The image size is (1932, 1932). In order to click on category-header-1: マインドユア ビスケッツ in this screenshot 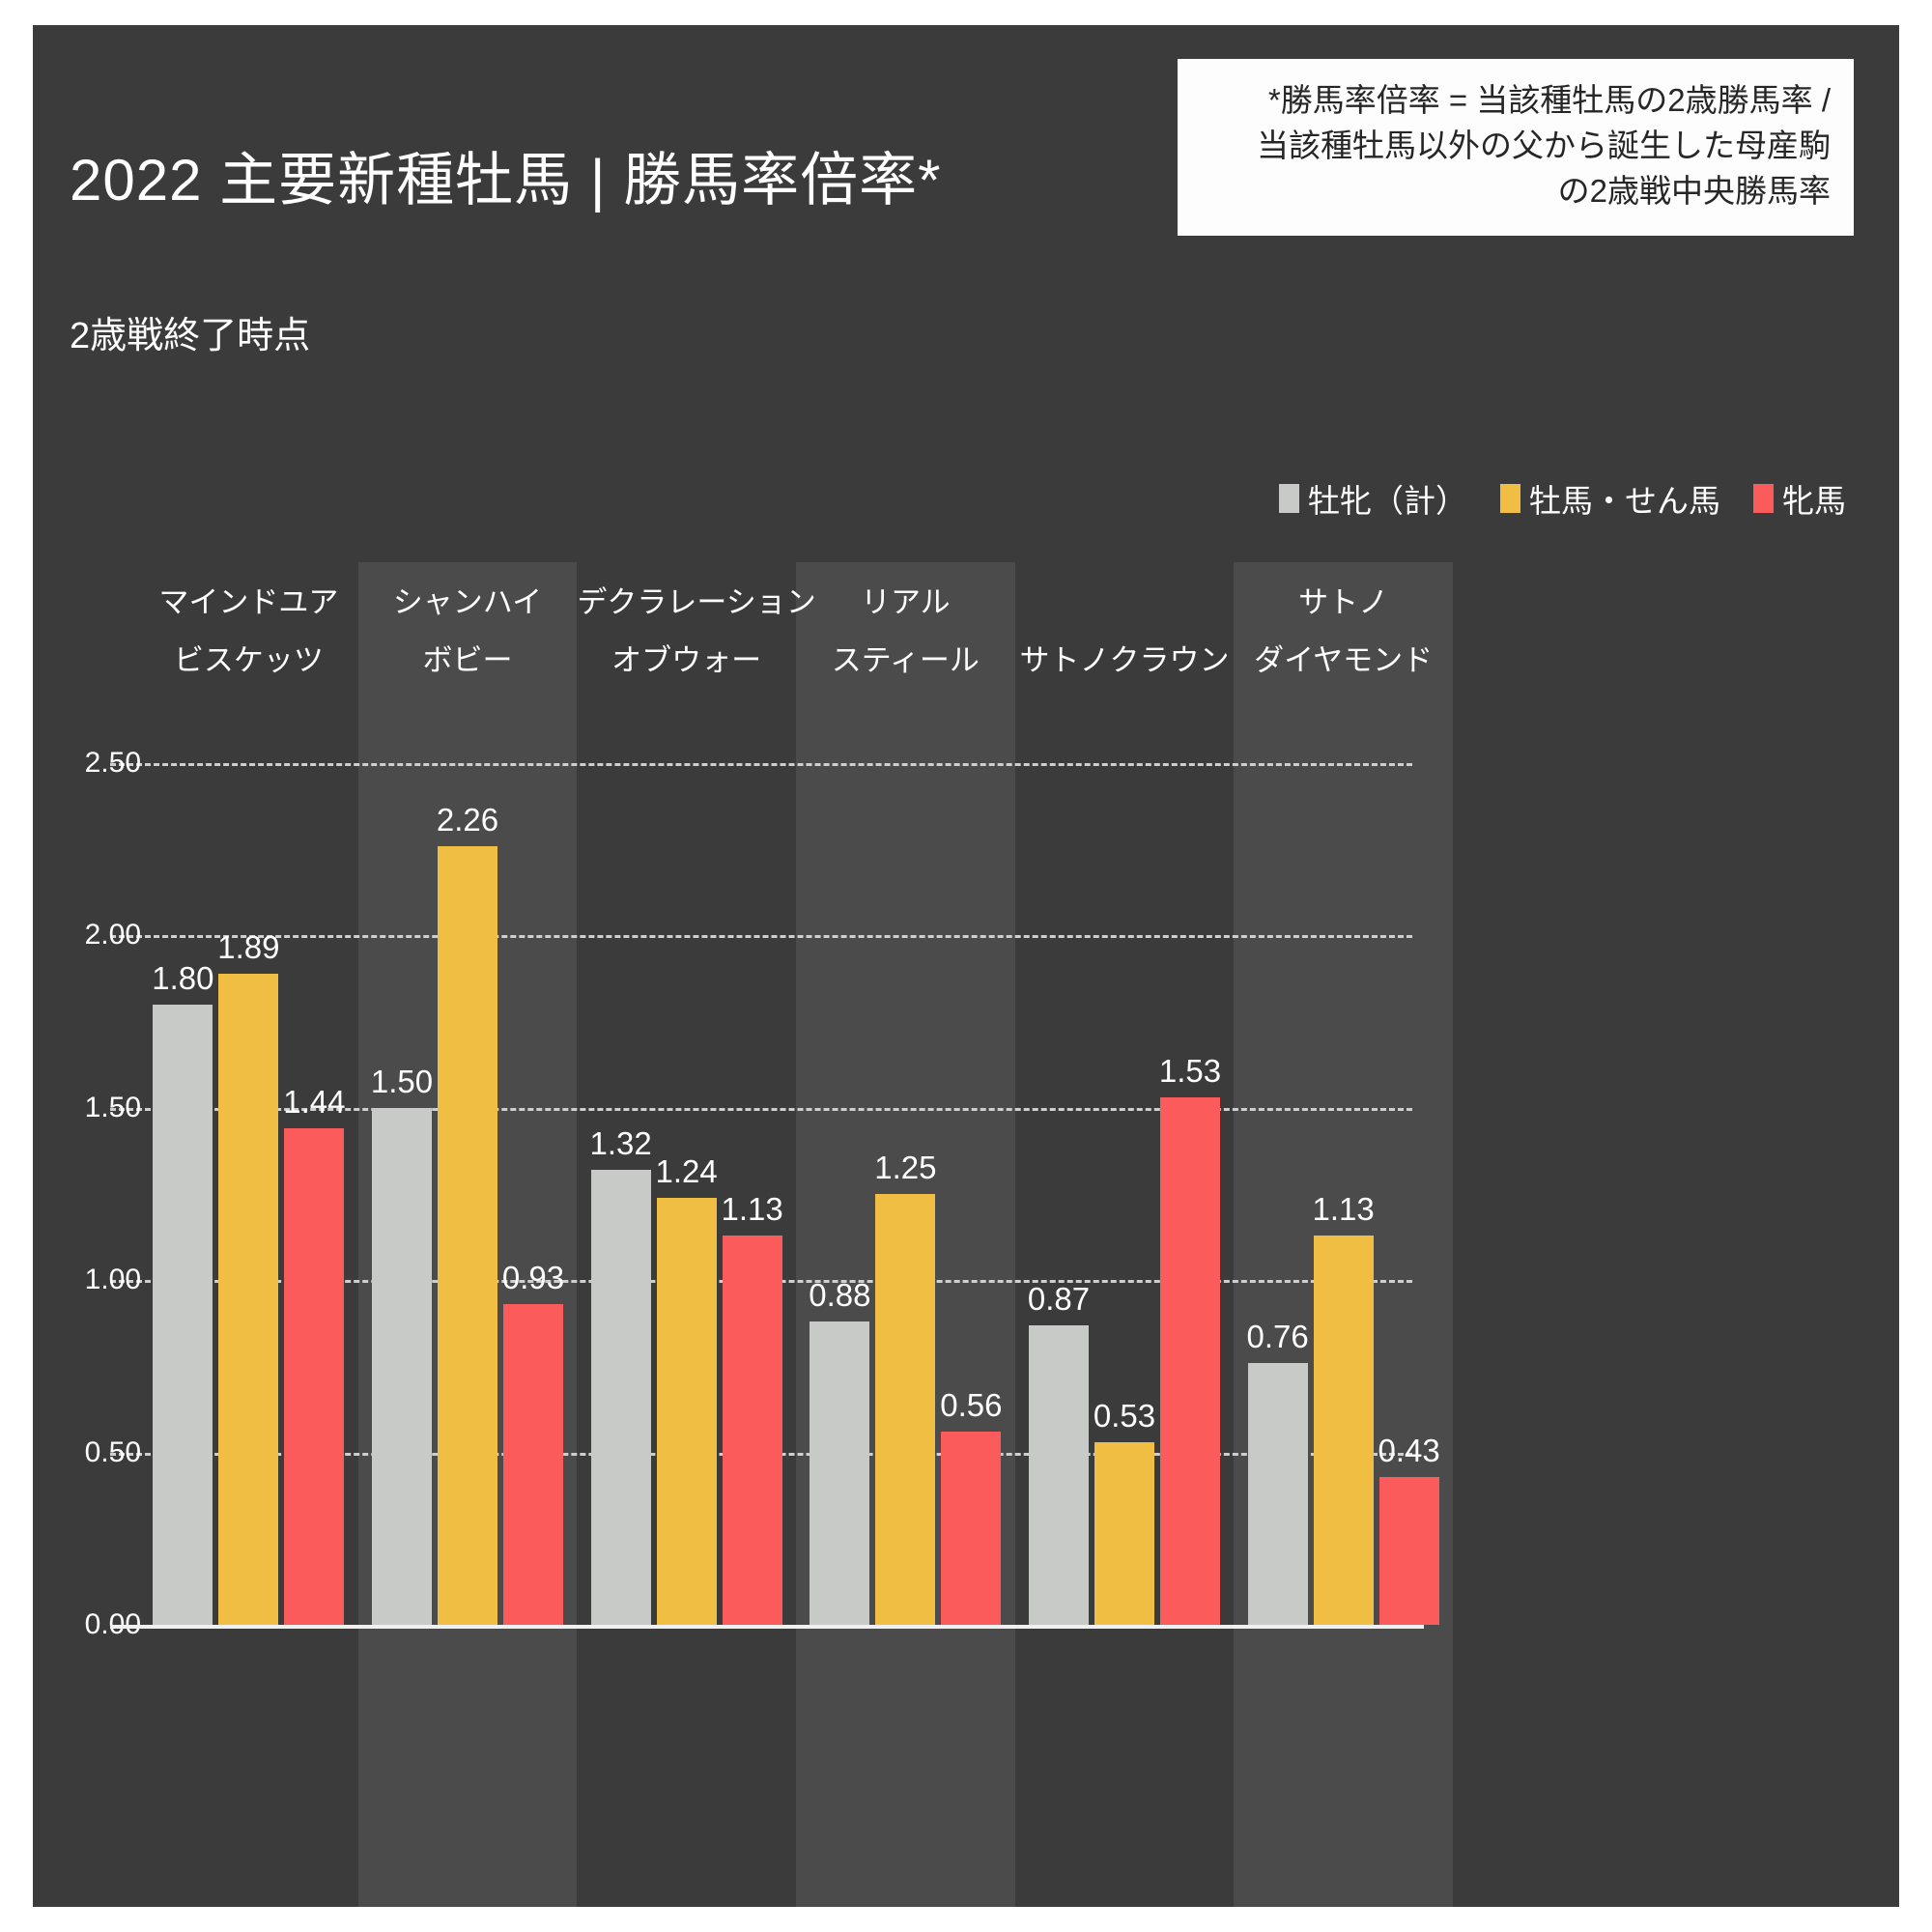, I will do `click(248, 632)`.